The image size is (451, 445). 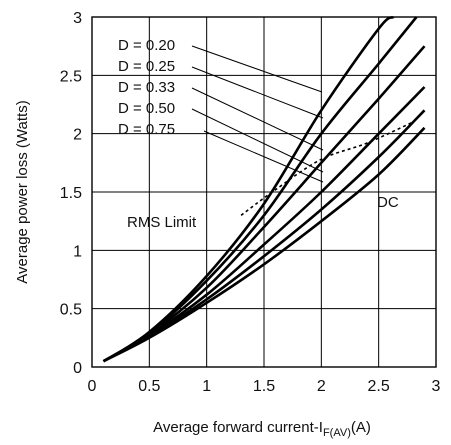 I want to click on x-axis-label: Average forward current-IF(AV)(A), so click(x=262, y=429).